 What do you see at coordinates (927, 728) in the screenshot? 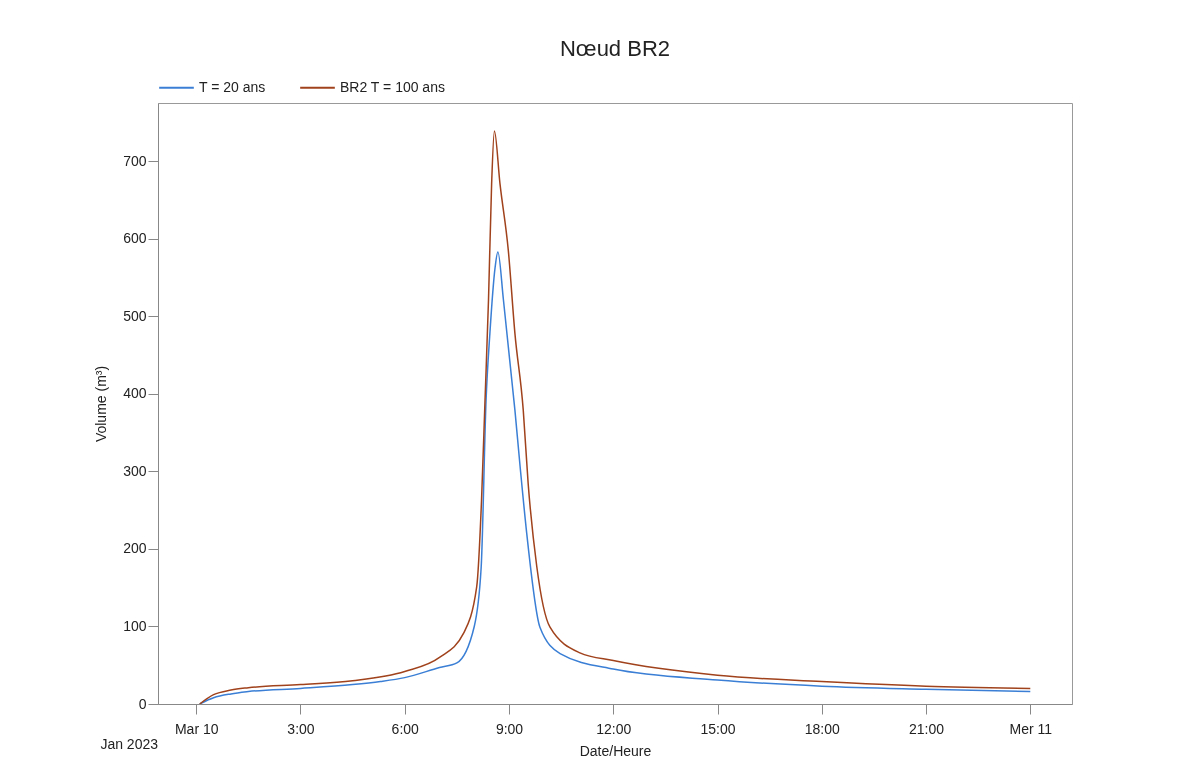
I see `x-tick-label: 21:00` at bounding box center [927, 728].